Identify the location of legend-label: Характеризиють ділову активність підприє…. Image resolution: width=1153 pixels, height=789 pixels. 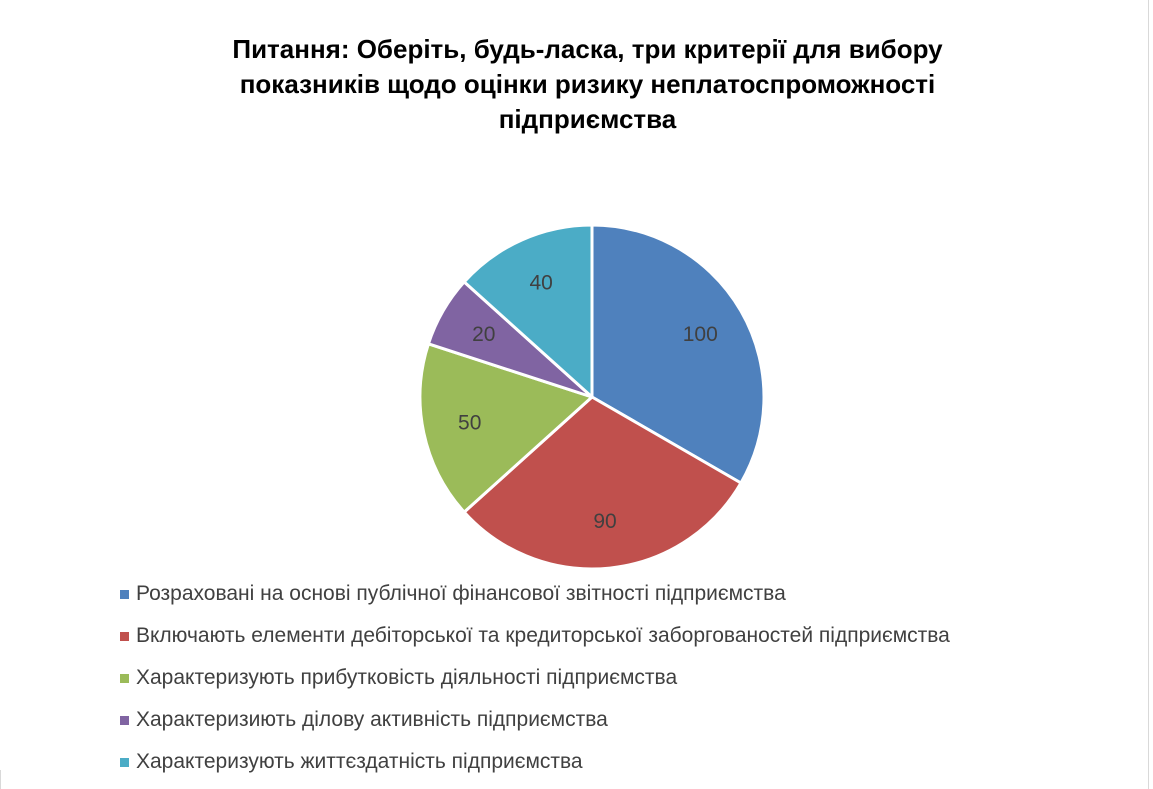
(372, 719).